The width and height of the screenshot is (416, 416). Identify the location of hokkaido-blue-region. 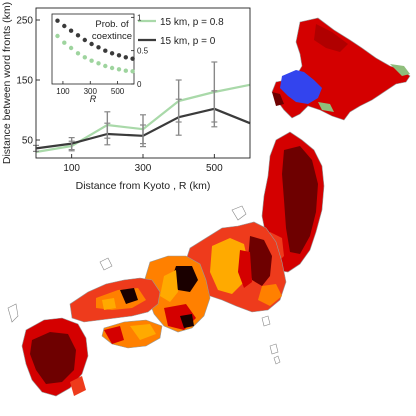
(301, 87).